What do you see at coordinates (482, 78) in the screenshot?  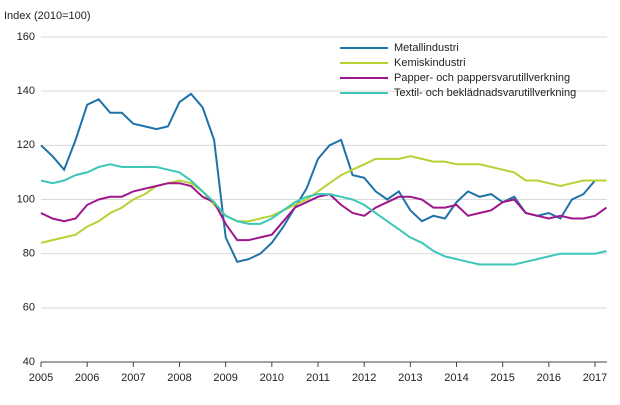 I see `legend-label: Papper- och pappersvarutillverkning` at bounding box center [482, 78].